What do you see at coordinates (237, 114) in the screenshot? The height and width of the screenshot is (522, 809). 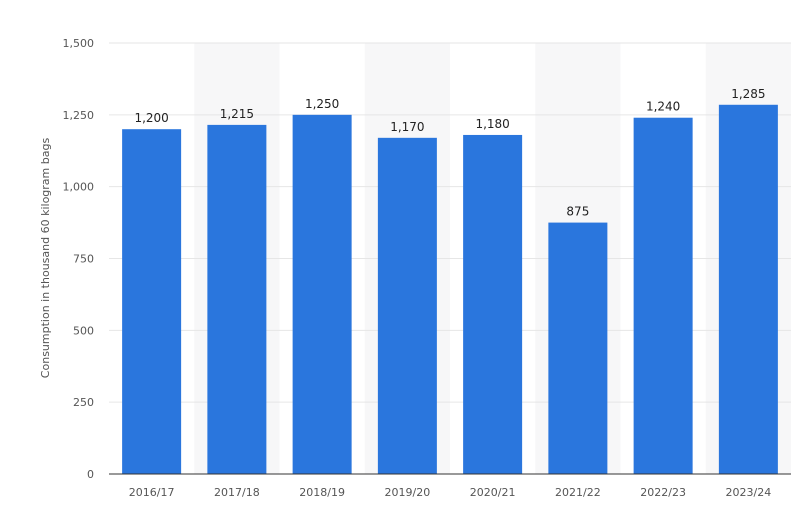 I see `data-label: 1,215` at bounding box center [237, 114].